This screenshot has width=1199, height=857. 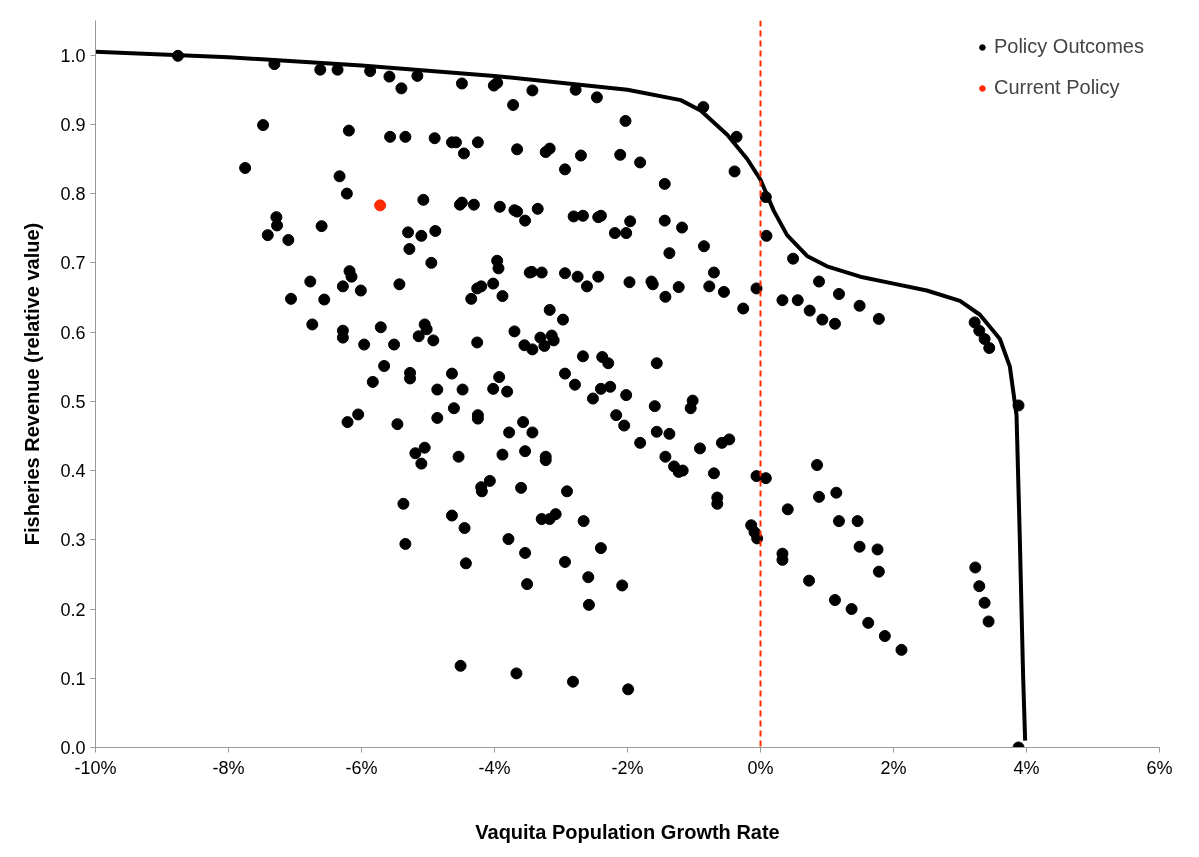 I want to click on x-tick-label: -2%, so click(x=627, y=767).